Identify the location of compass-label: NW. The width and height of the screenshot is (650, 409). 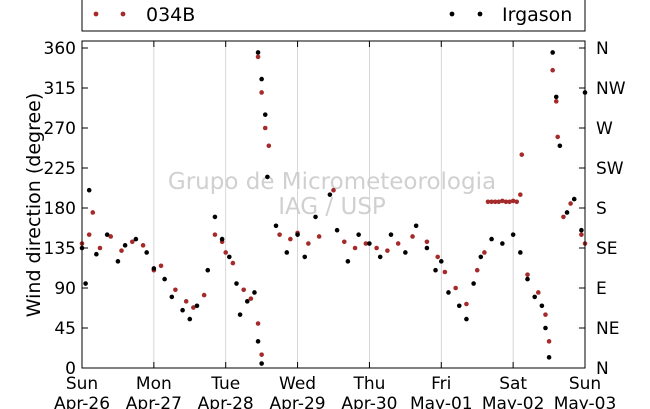
(611, 89).